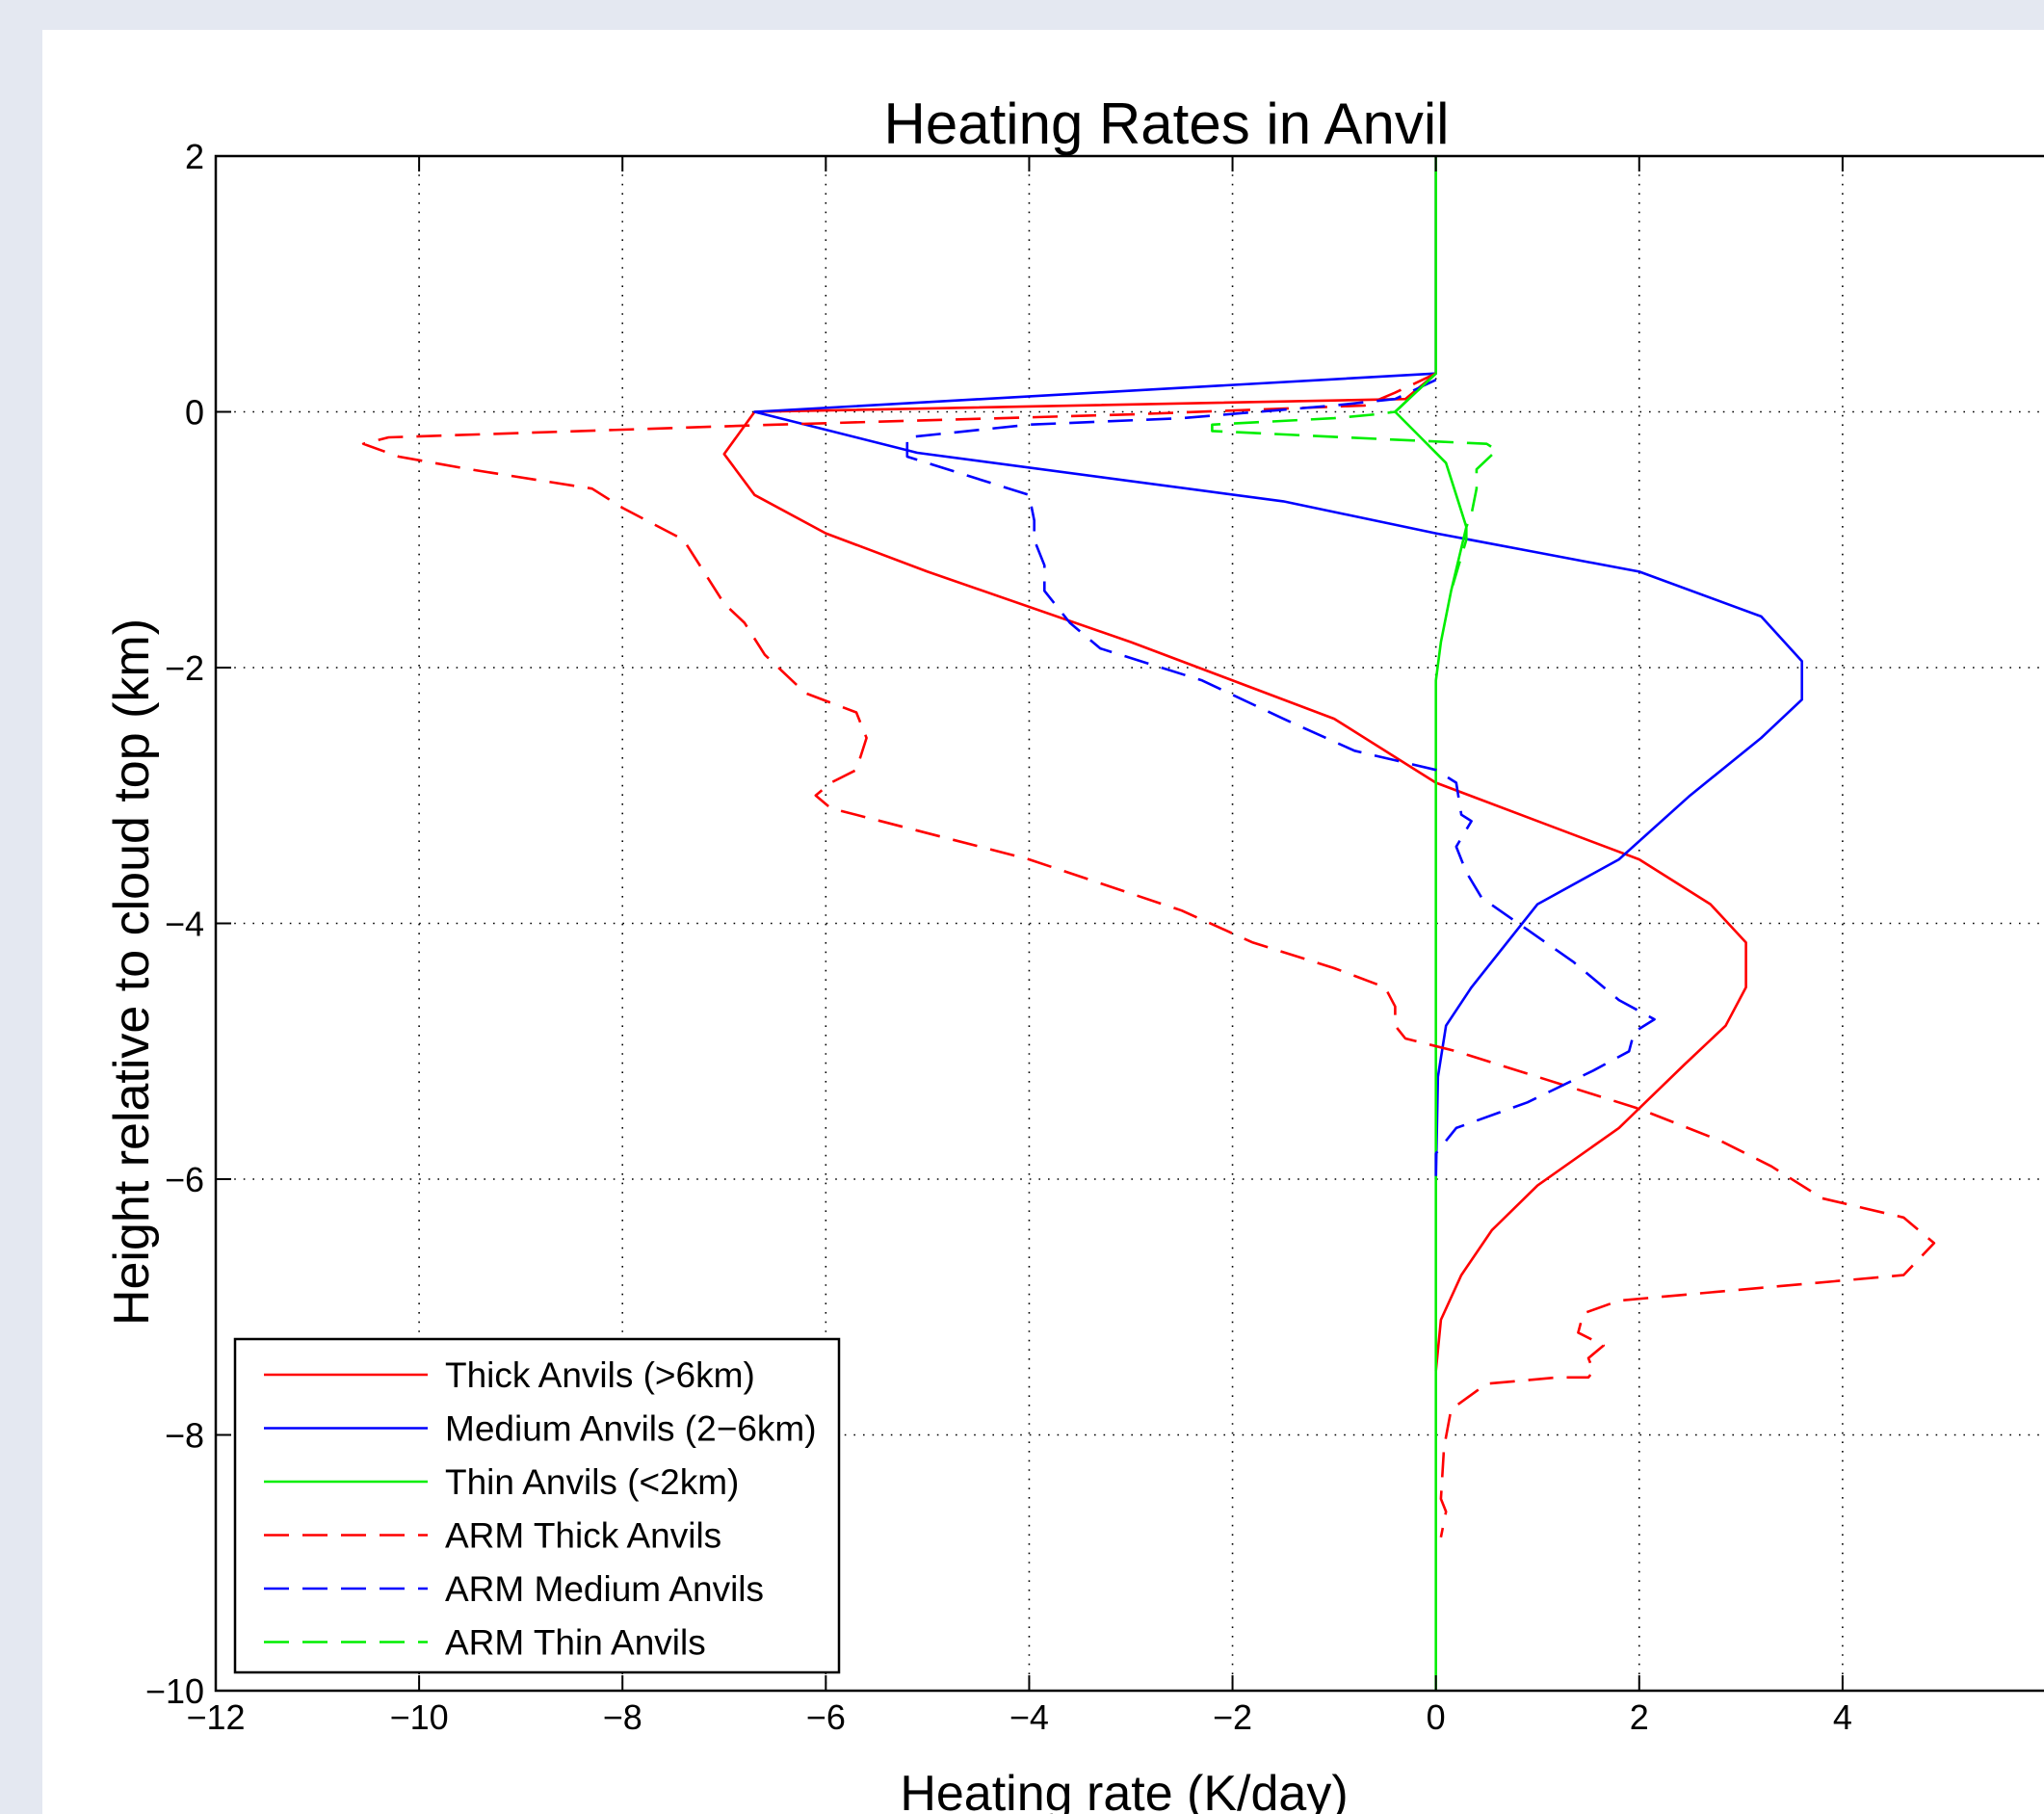  What do you see at coordinates (604, 1589) in the screenshot?
I see `legend-label: ARM Medium Anvils` at bounding box center [604, 1589].